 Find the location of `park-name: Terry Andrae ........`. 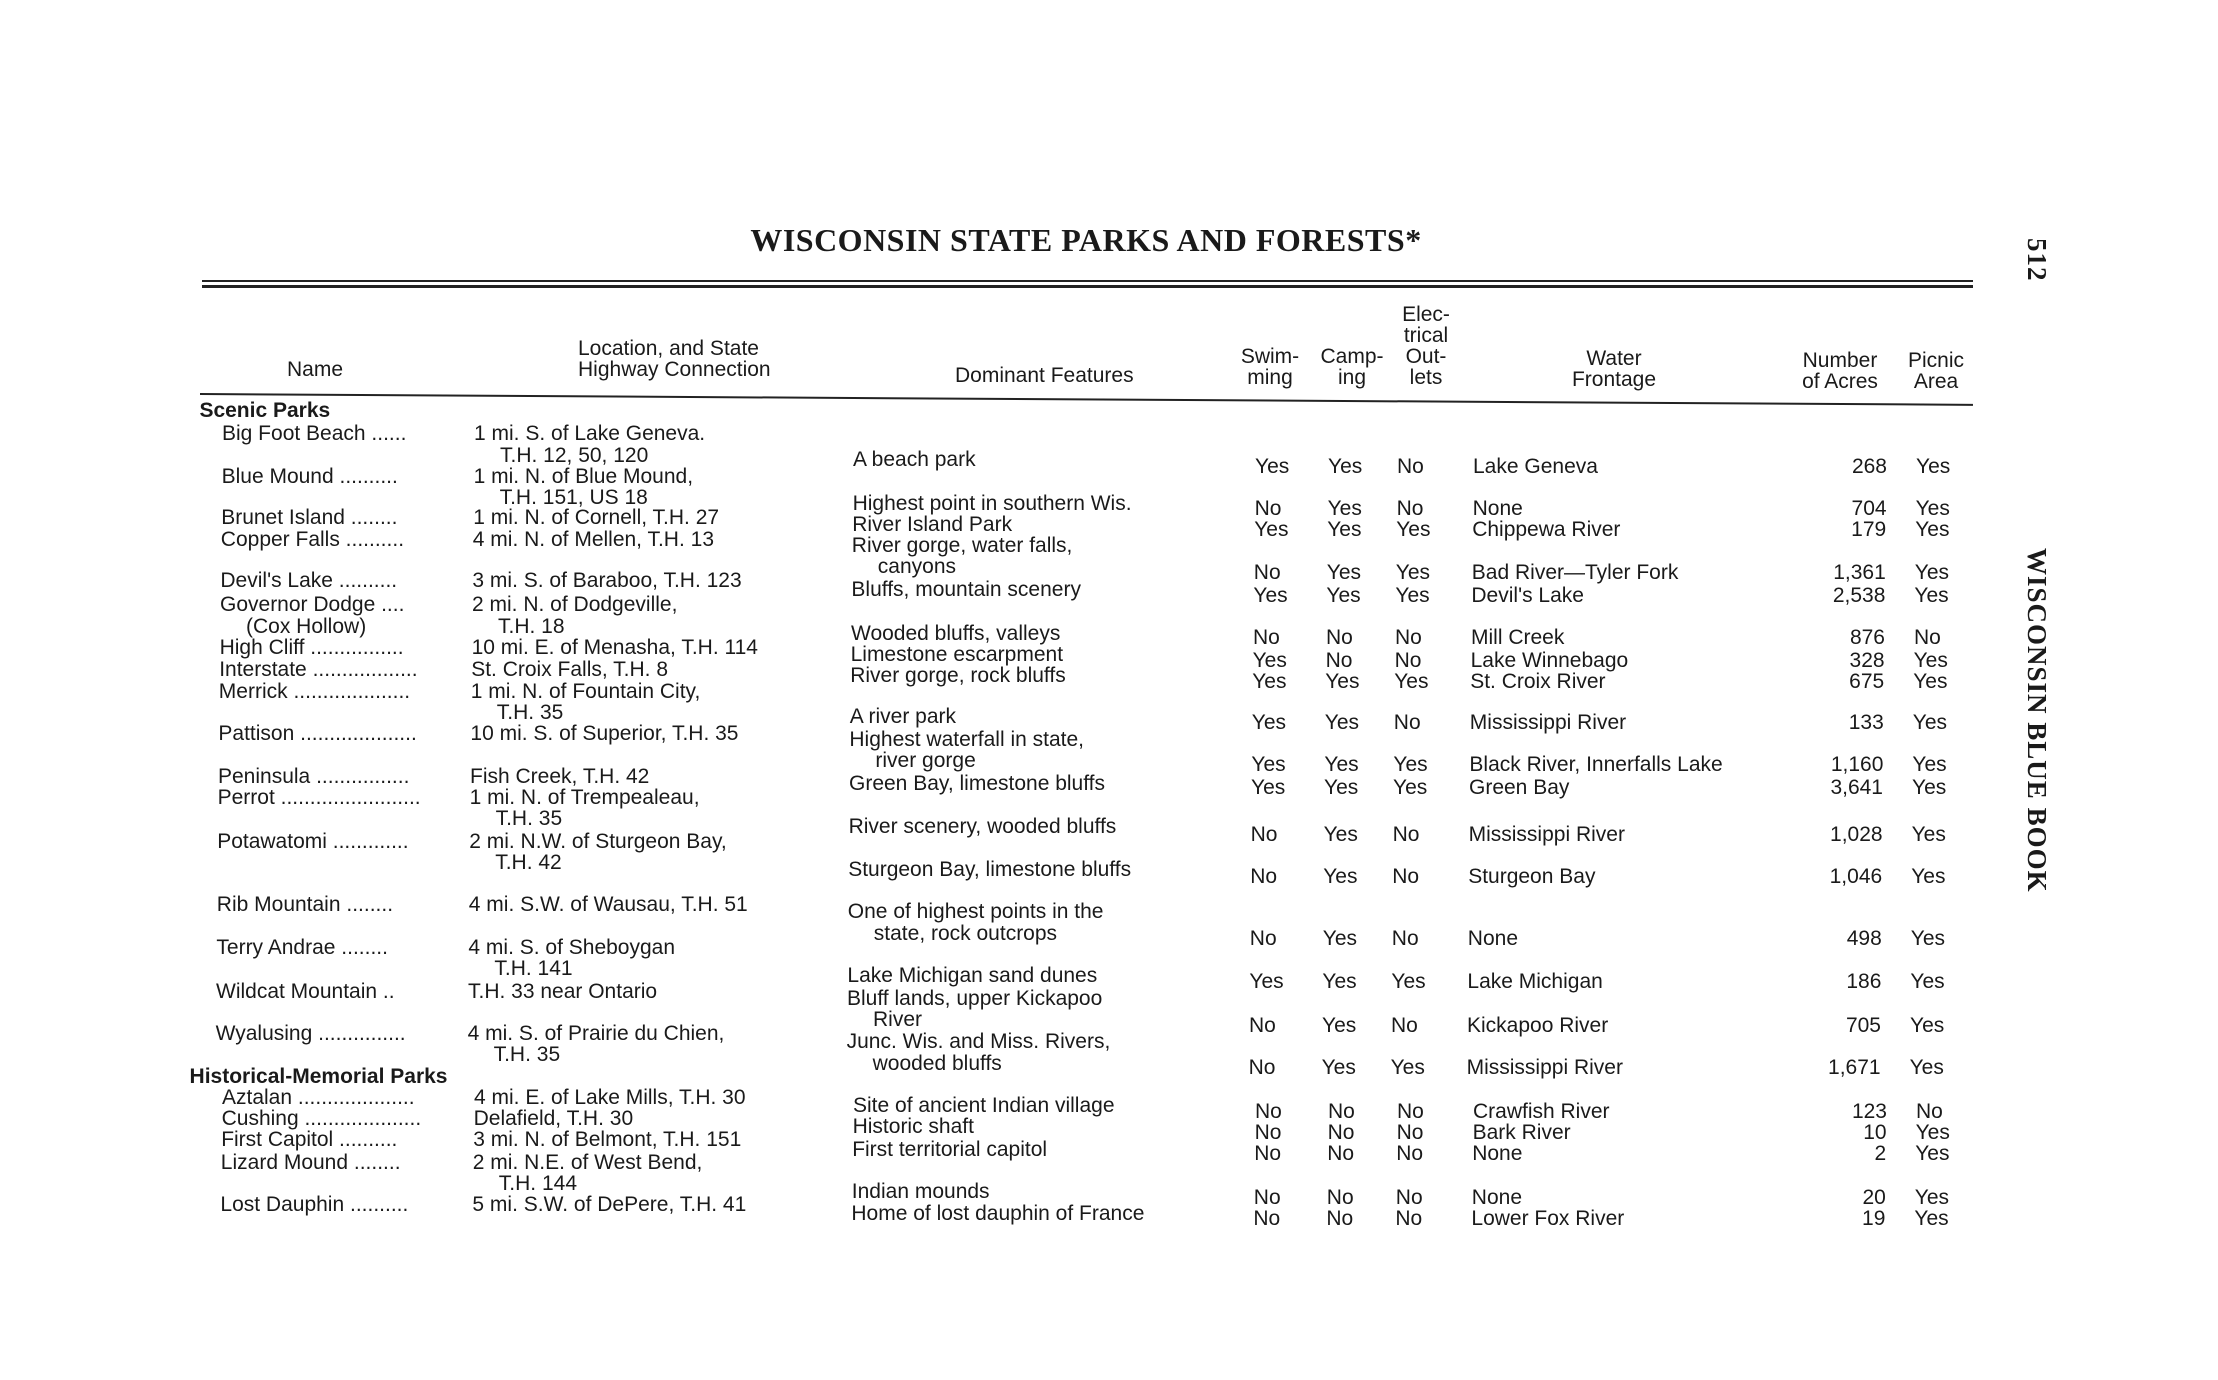

park-name: Terry Andrae ........ is located at coordinates (302, 948).